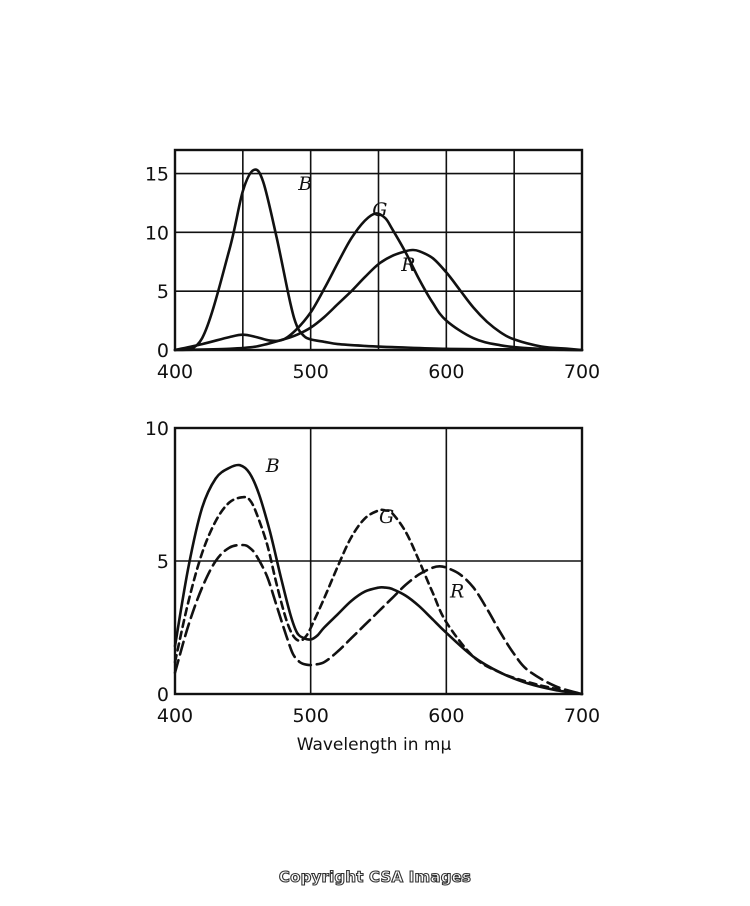 The height and width of the screenshot is (906, 750). Describe the element at coordinates (374, 745) in the screenshot. I see `x-axis-title: Wavelength in mμ` at that location.